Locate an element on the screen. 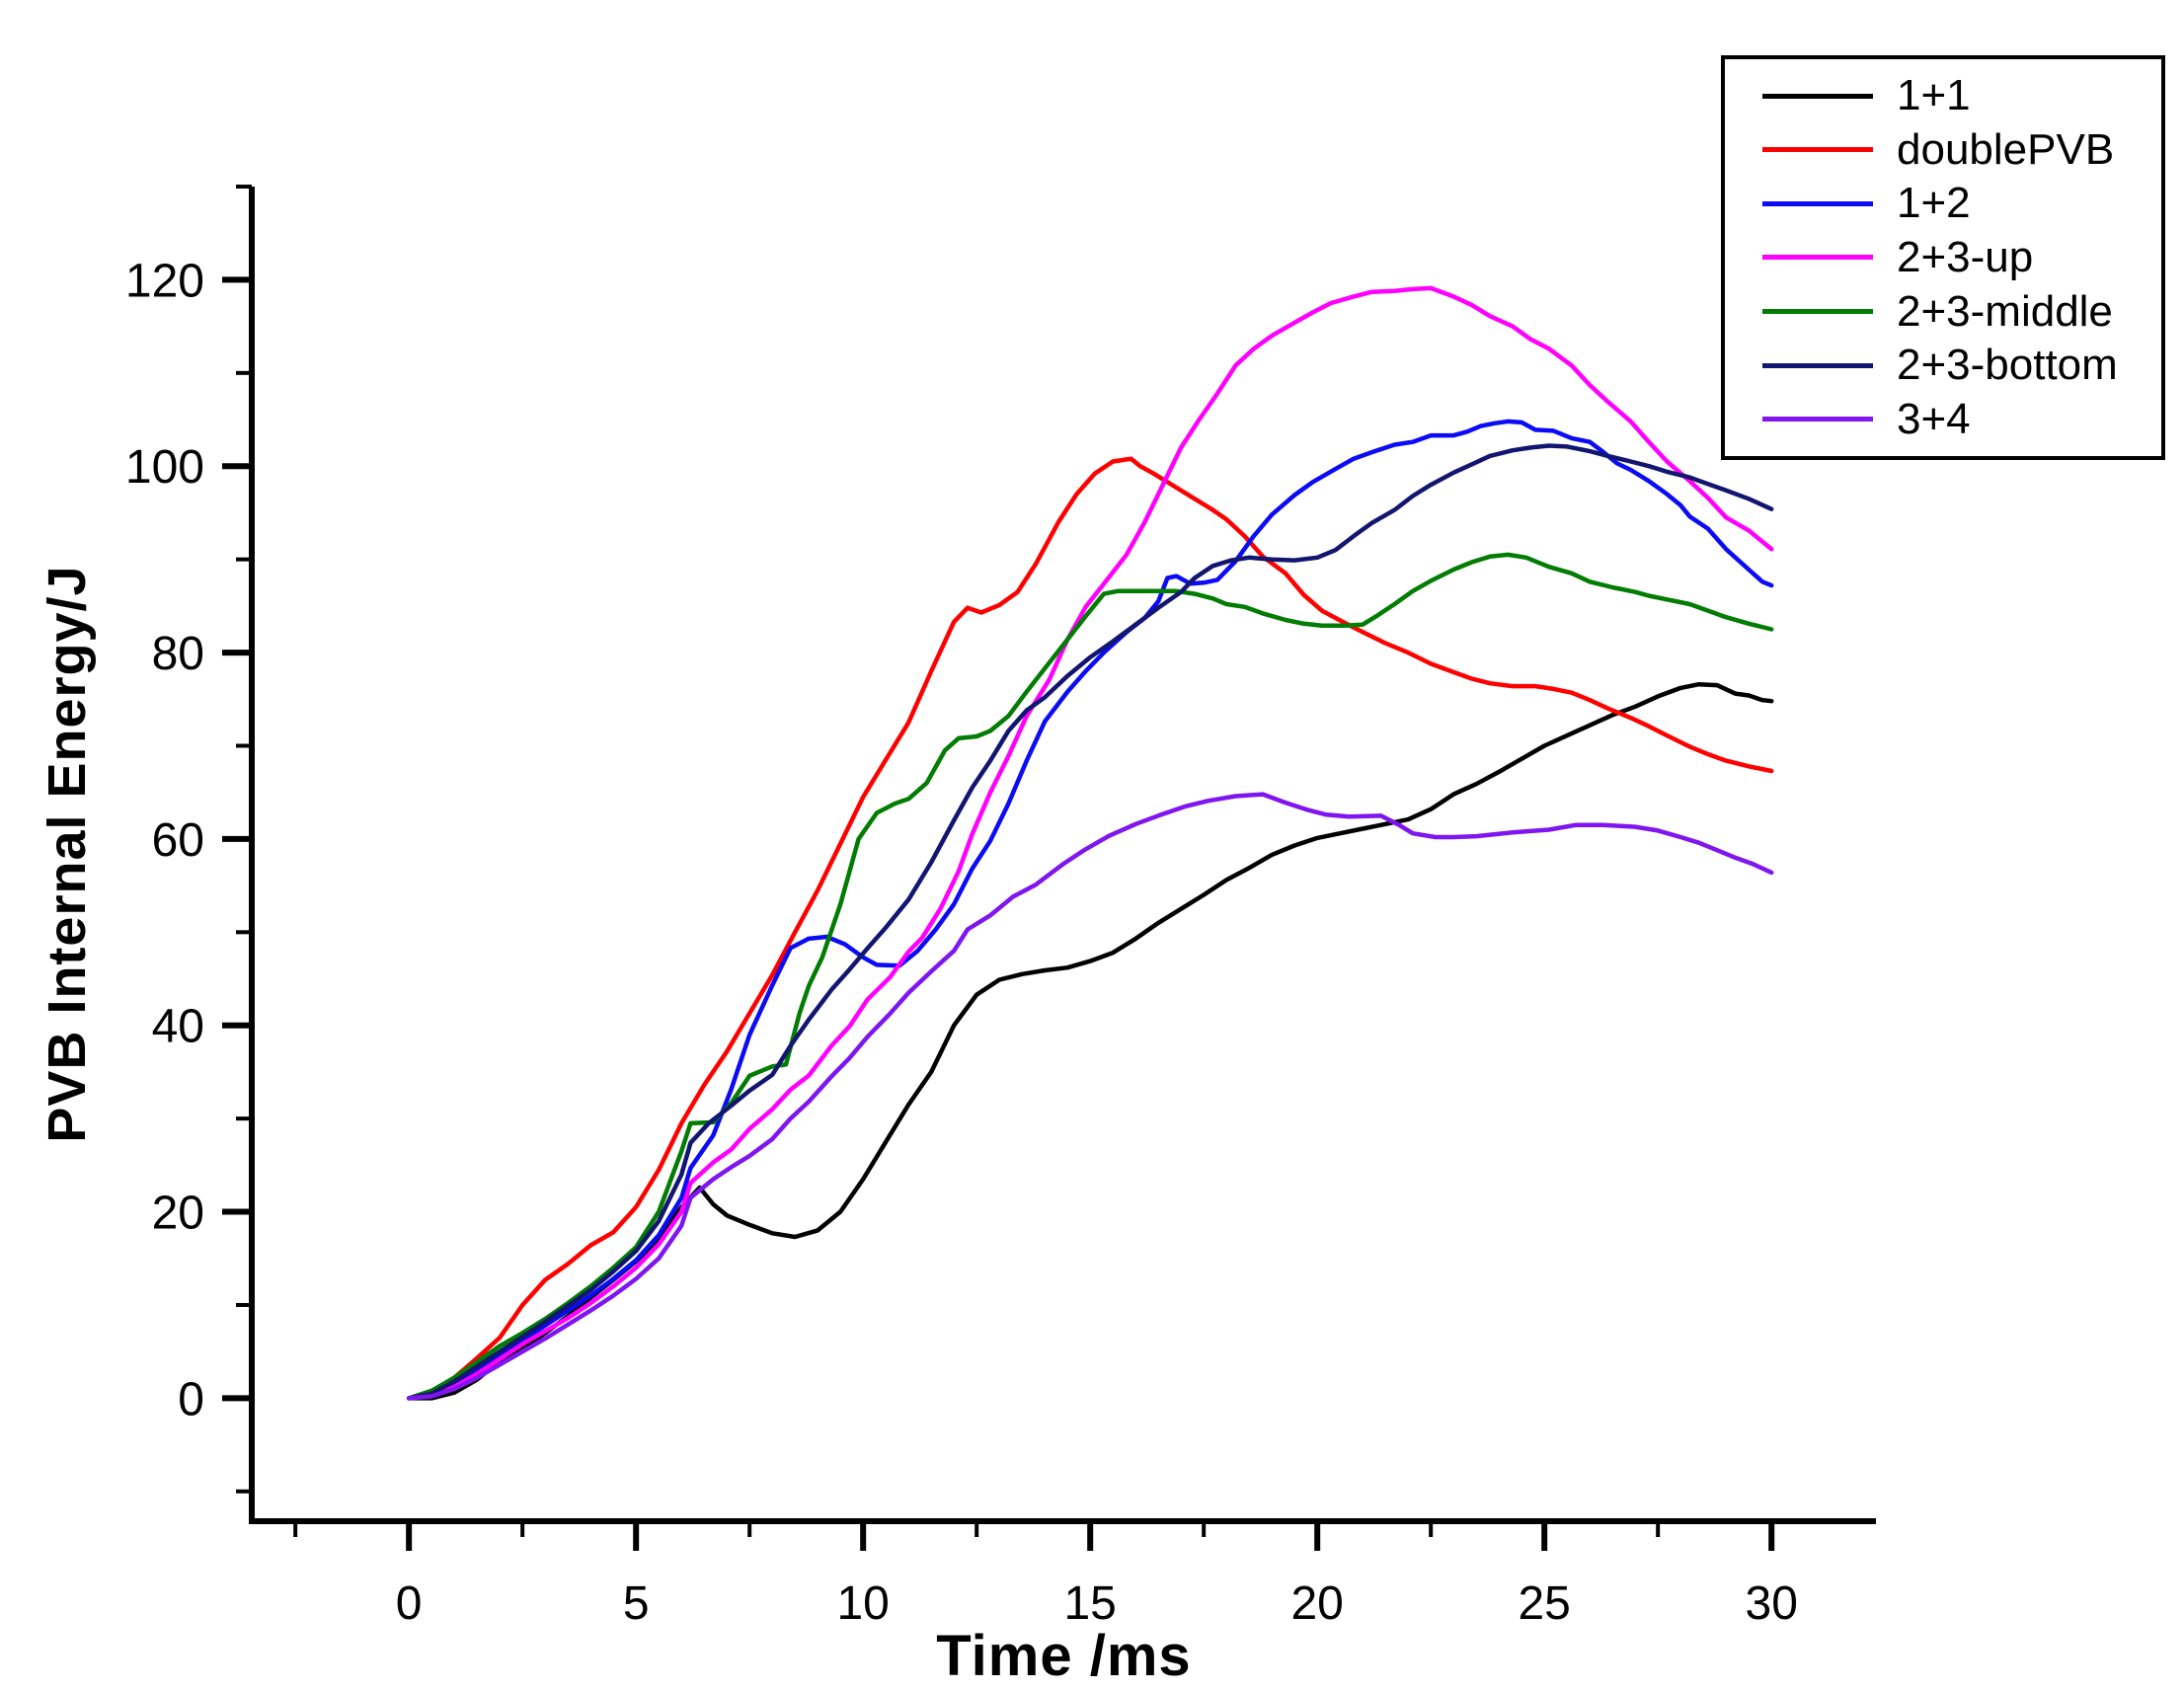 Image resolution: width=2184 pixels, height=1691 pixels. legend-item-label: 3+4 is located at coordinates (1934, 418).